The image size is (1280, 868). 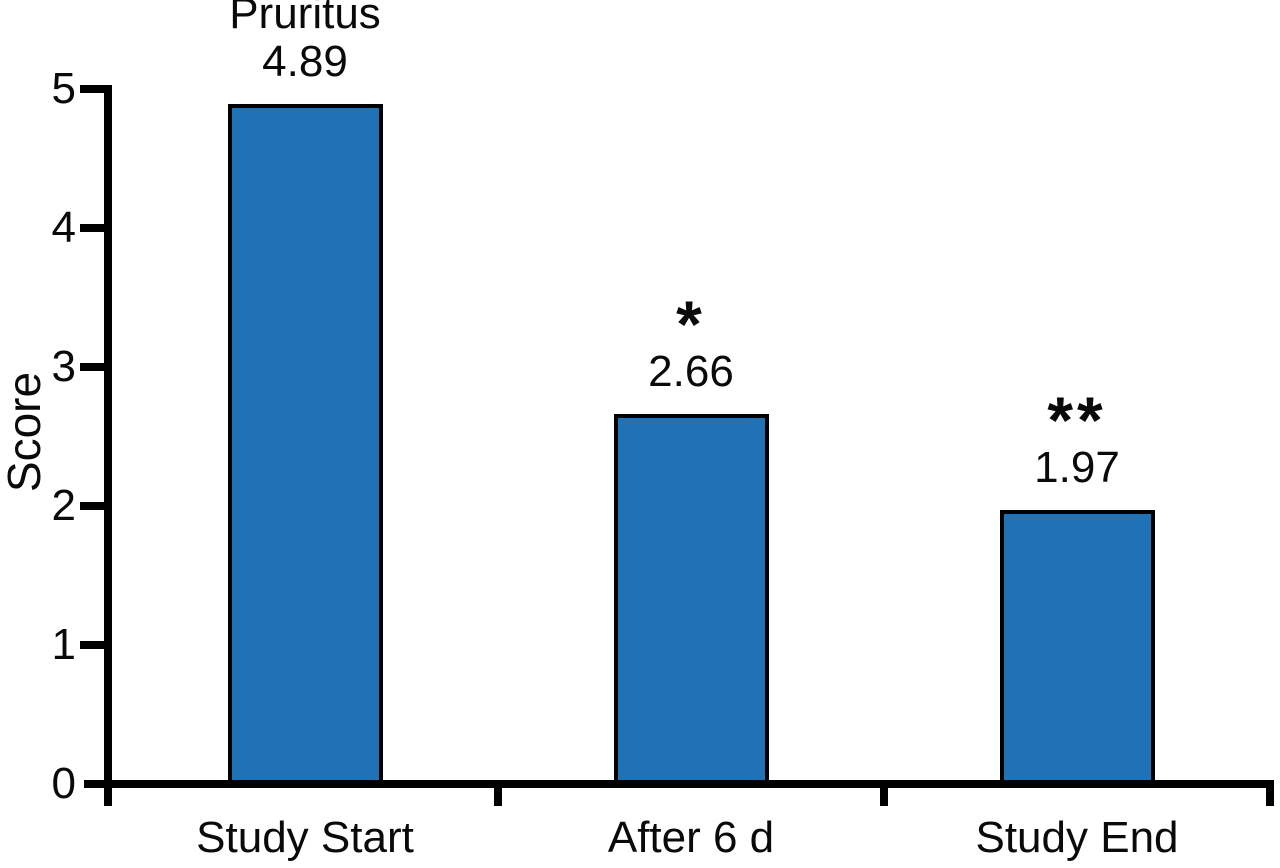 I want to click on y-tick-label: 3, so click(x=63, y=366).